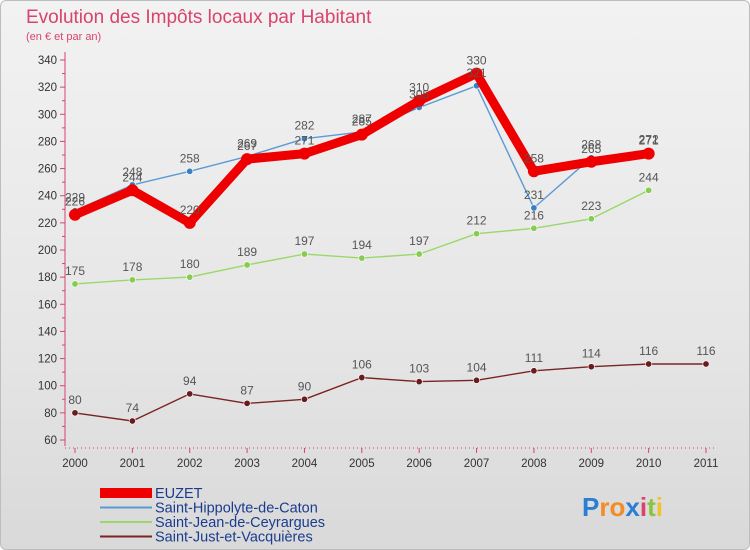  I want to click on data-label-euzet: 220, so click(190, 210).